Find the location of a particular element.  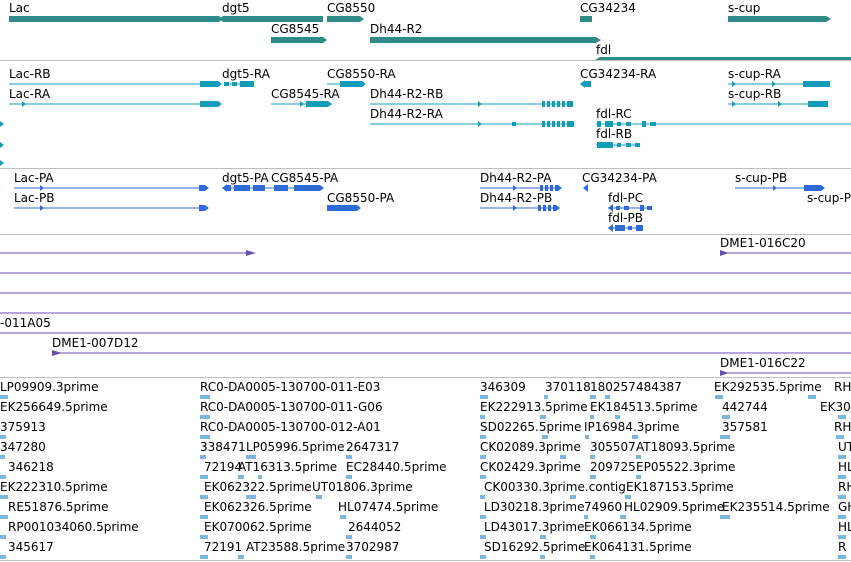

est-label: LP05996.5prime is located at coordinates (295, 447).